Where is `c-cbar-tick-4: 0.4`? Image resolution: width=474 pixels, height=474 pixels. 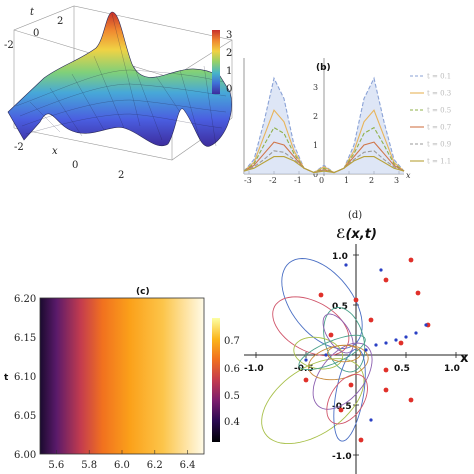 c-cbar-tick-4: 0.4 is located at coordinates (232, 422).